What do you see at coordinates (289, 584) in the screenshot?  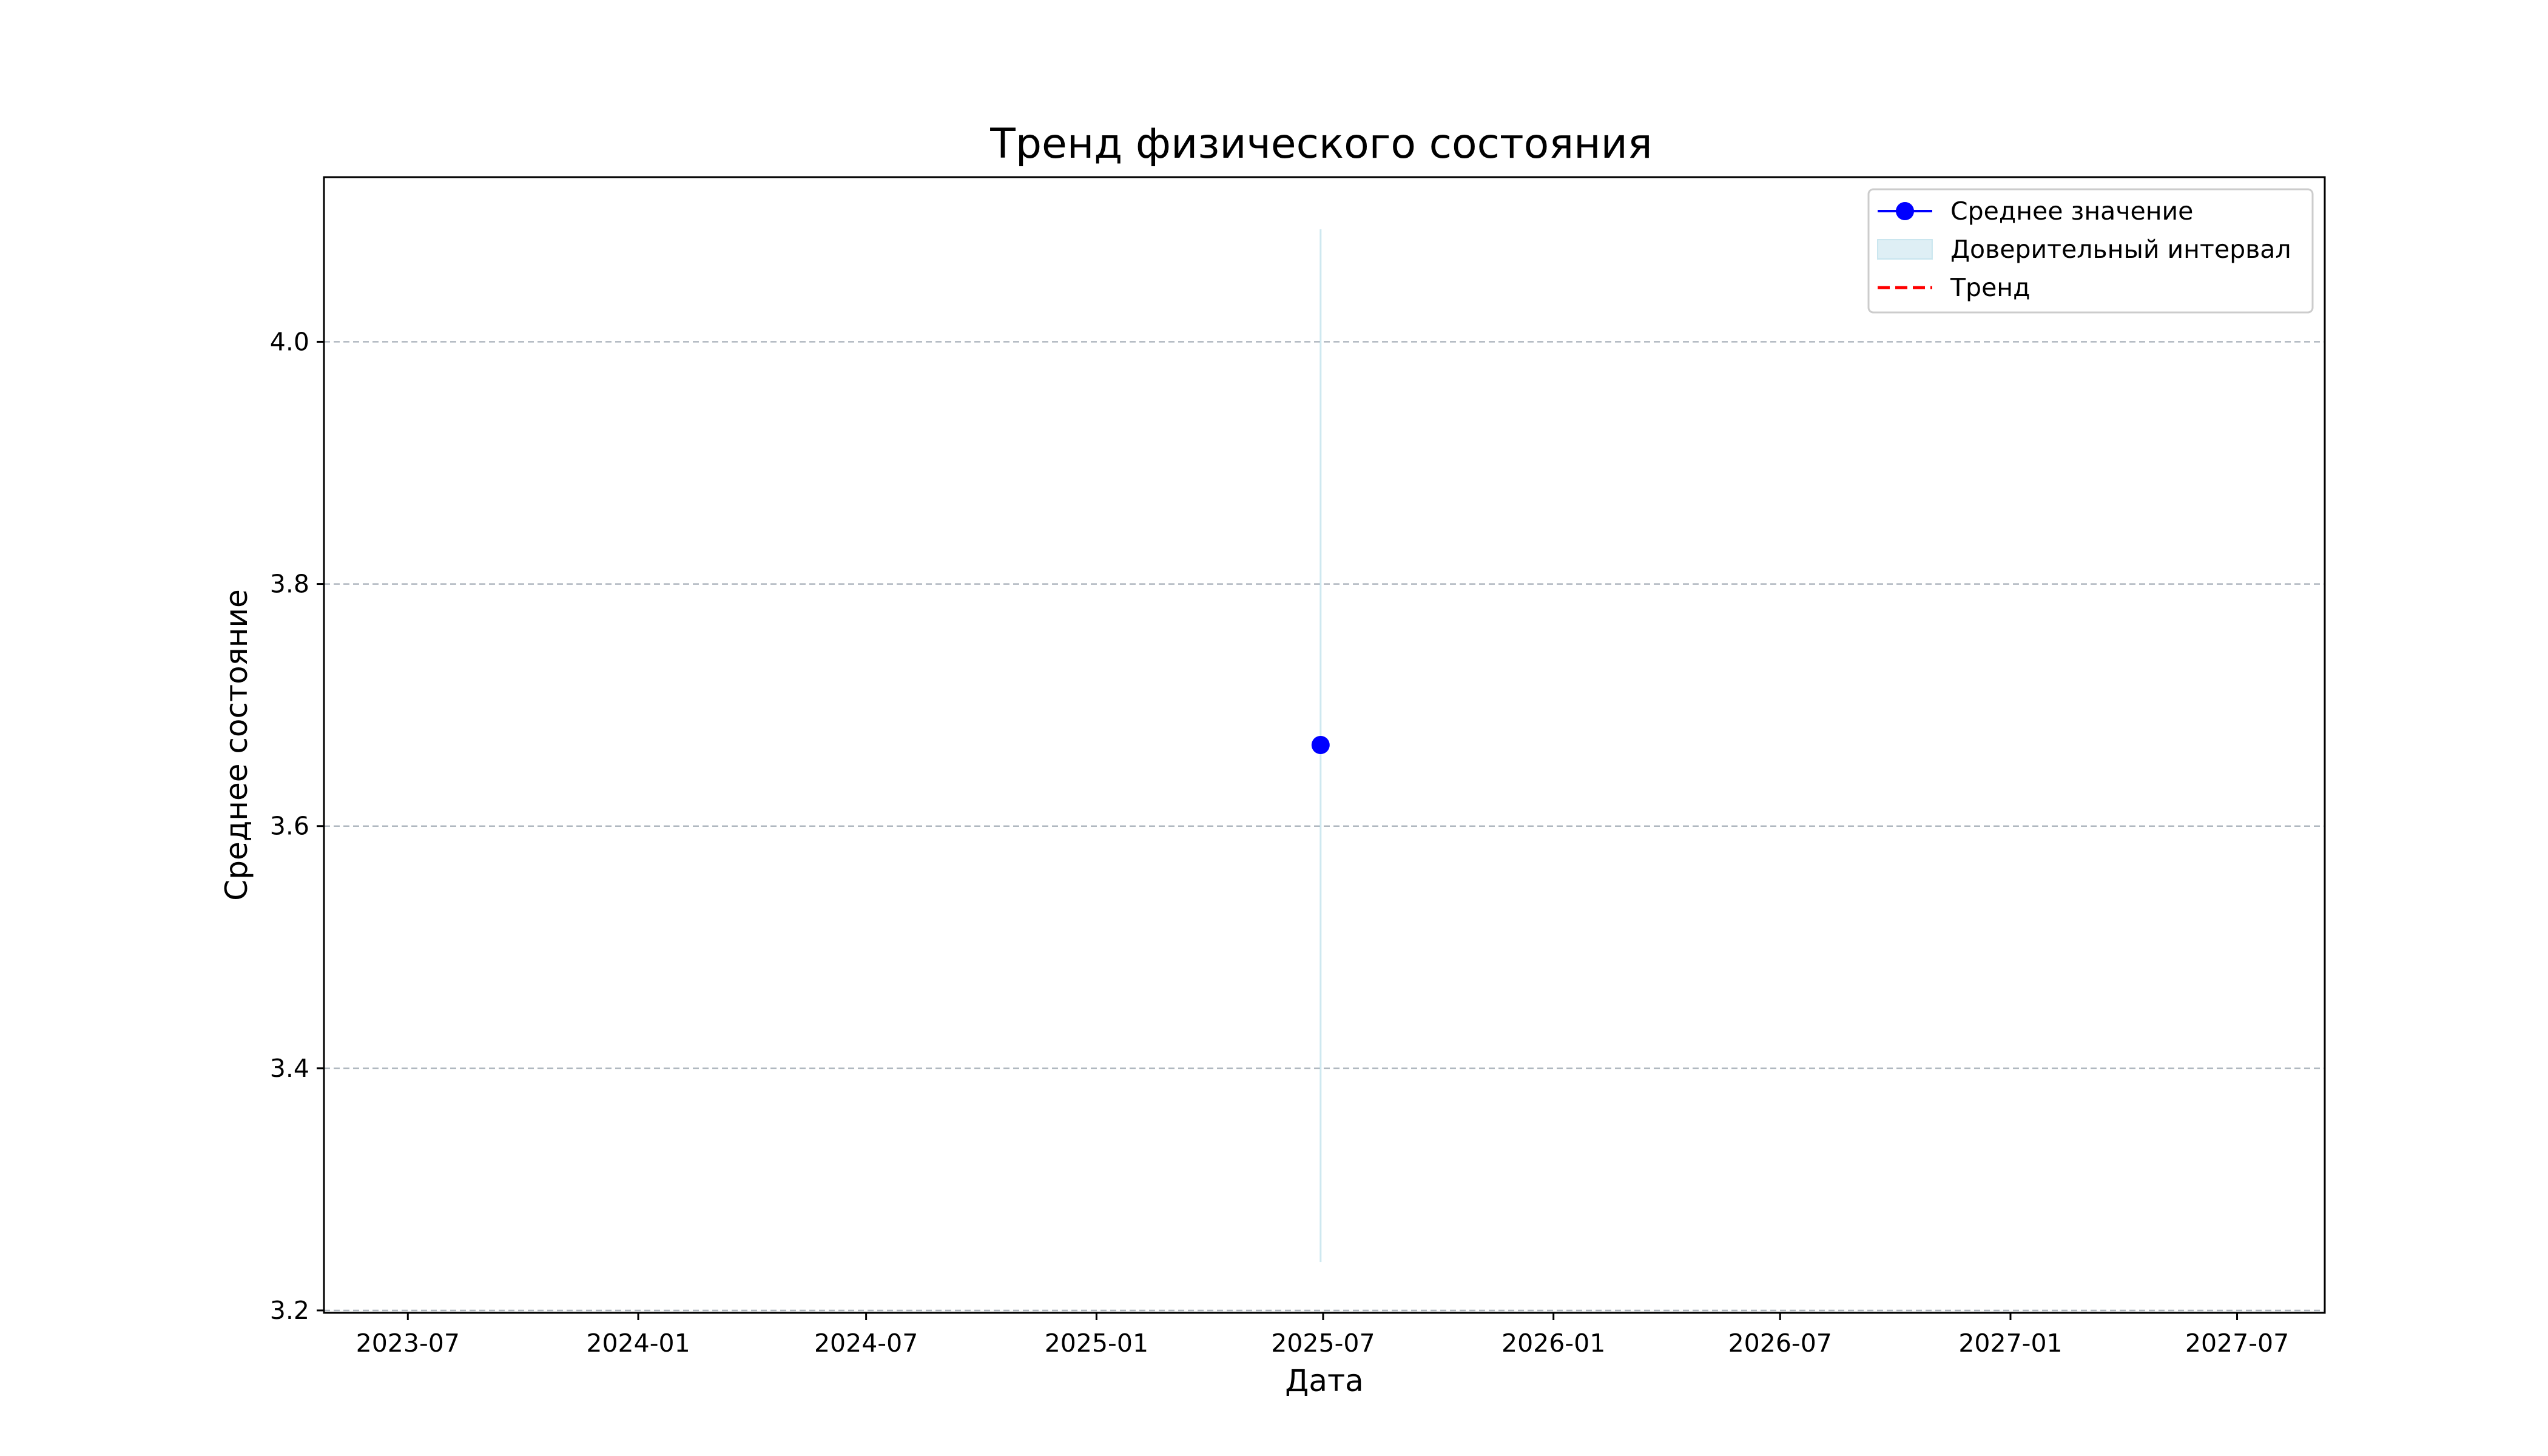 I see `y-tick-label: 3.8` at bounding box center [289, 584].